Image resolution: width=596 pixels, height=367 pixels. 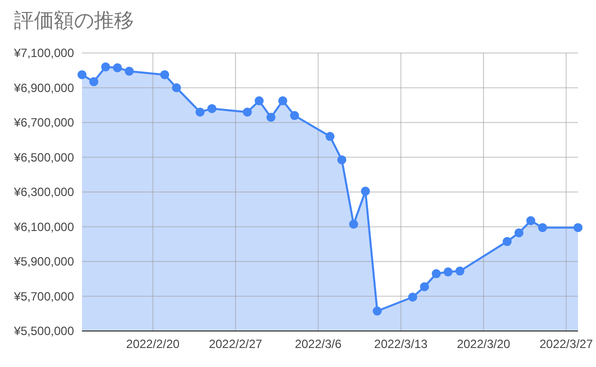 I want to click on x-tick-label: 2022/3/20, so click(x=483, y=344).